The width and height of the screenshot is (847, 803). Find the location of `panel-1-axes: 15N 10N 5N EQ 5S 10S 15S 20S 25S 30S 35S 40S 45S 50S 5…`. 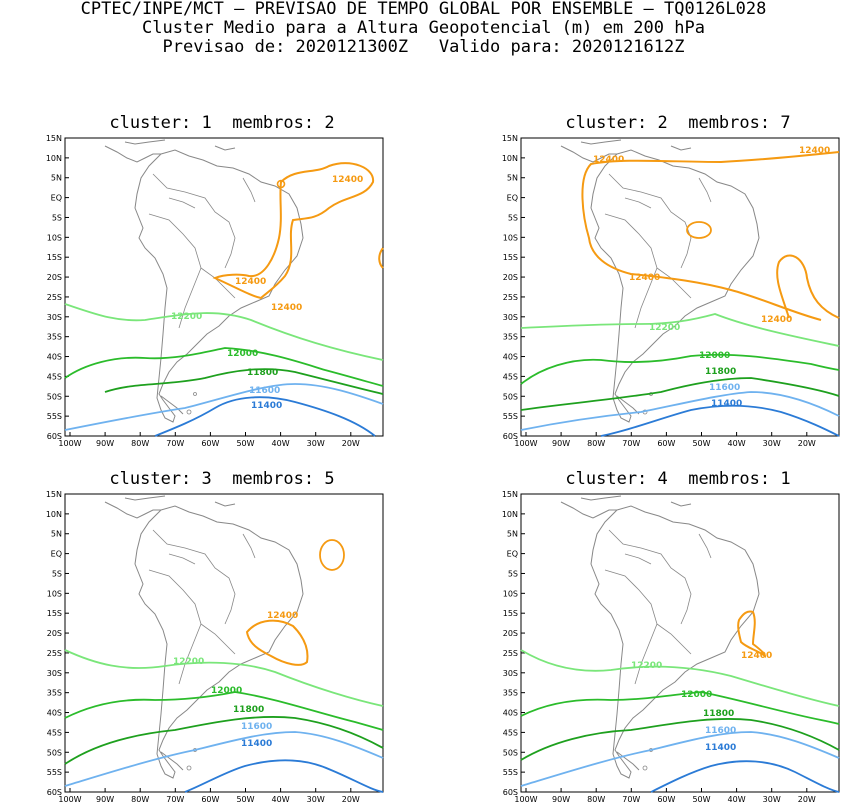

panel-1-axes: 15N 10N 5N EQ 5S 10S 15S 20S 25S 30S 35S 40S 45S 50S 5… is located at coordinates (203, 291).